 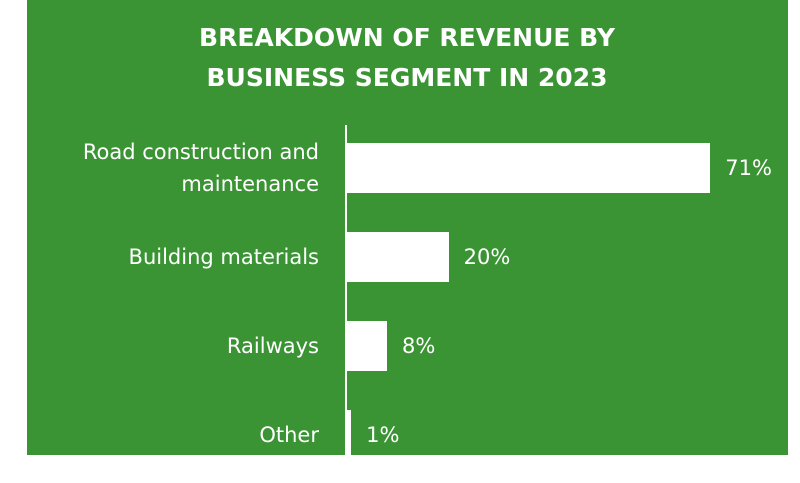 What do you see at coordinates (200, 168) in the screenshot?
I see `category-label: Road construction and maintenance` at bounding box center [200, 168].